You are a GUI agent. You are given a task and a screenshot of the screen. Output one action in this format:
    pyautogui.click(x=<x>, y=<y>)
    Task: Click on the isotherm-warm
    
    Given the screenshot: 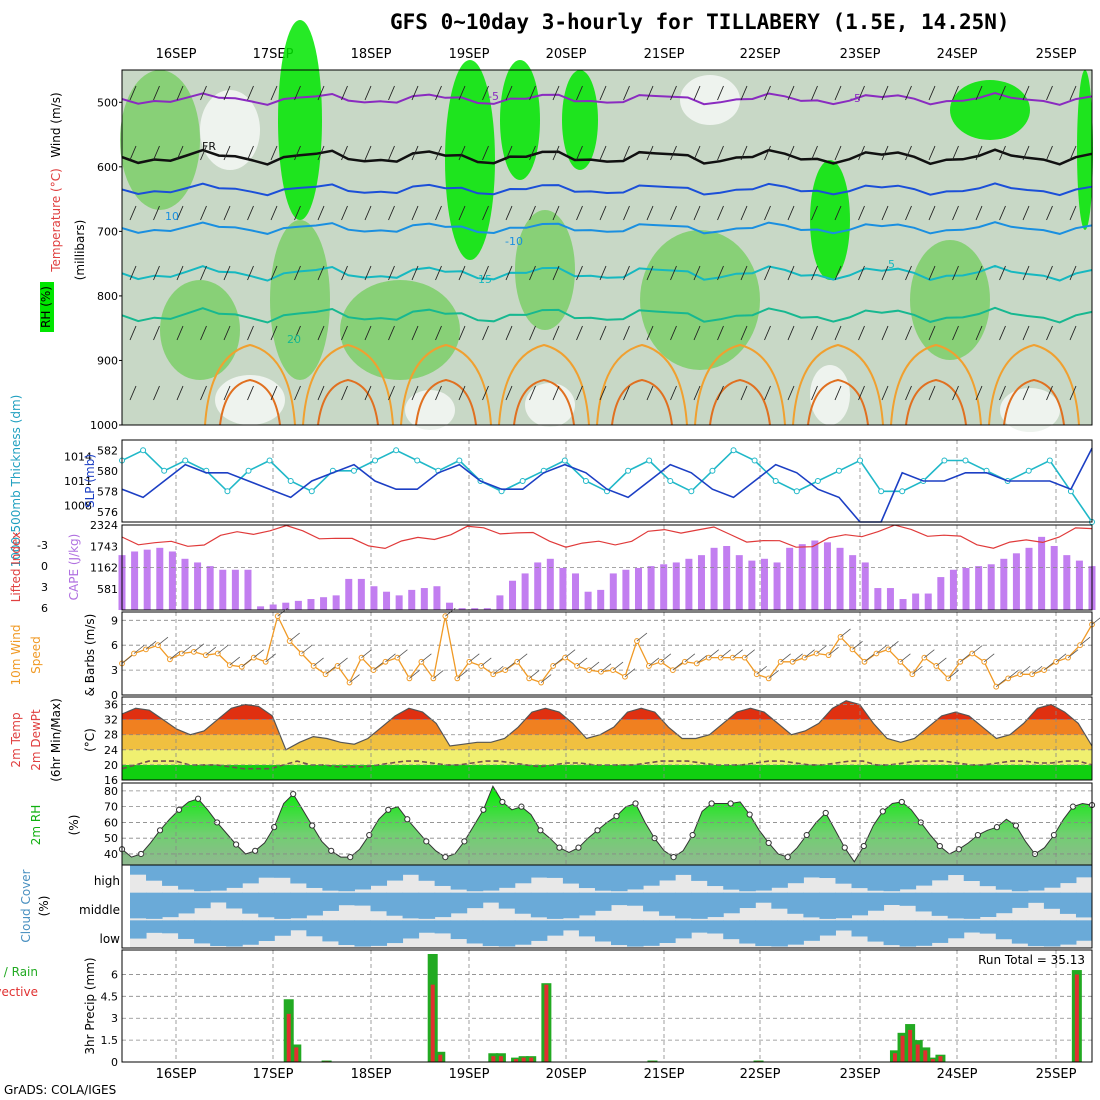 What is the action you would take?
    pyautogui.click(x=250, y=384)
    